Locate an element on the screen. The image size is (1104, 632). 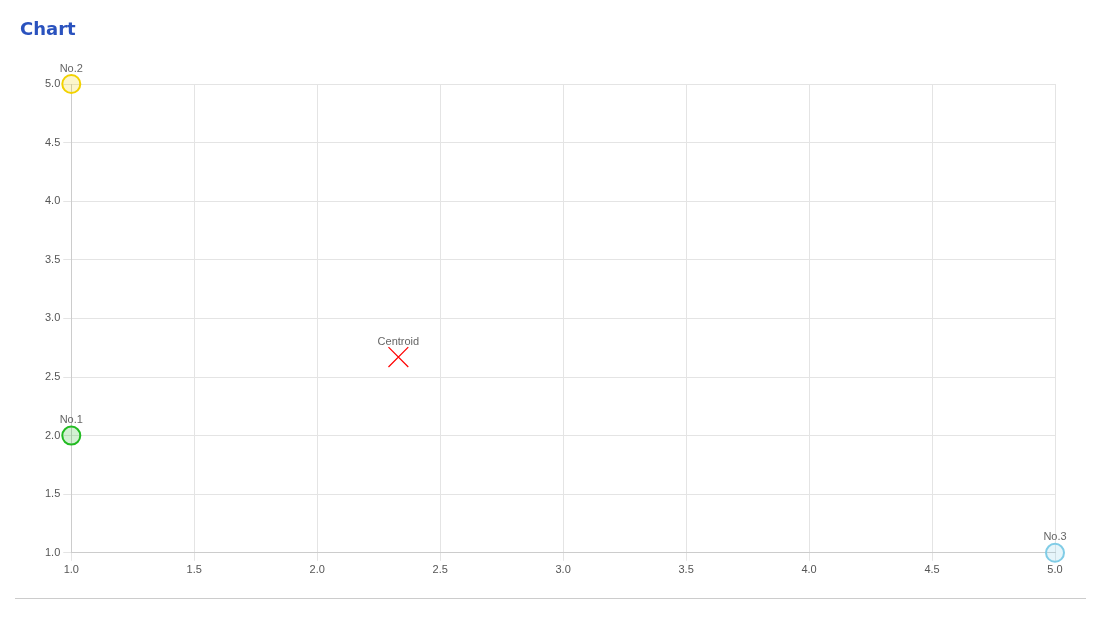
series-label: No.3 is located at coordinates (1055, 536).